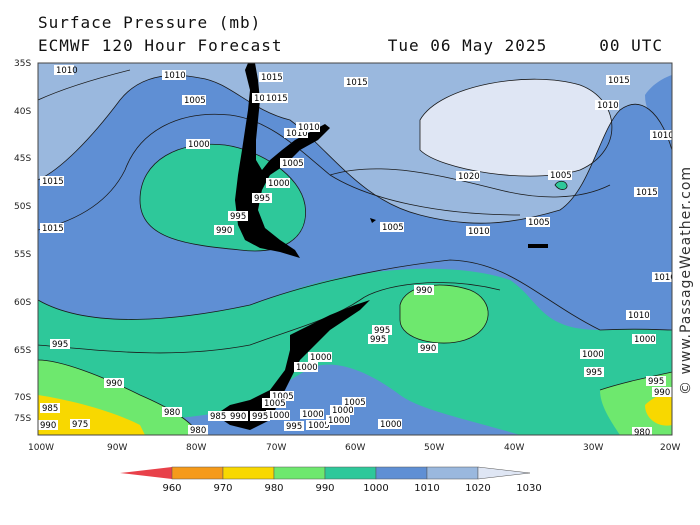 Image resolution: width=700 pixels, height=525 pixels. I want to click on colorbar-legend: 960 970 980 990 1000 1010 1020 1030, so click(331, 480).